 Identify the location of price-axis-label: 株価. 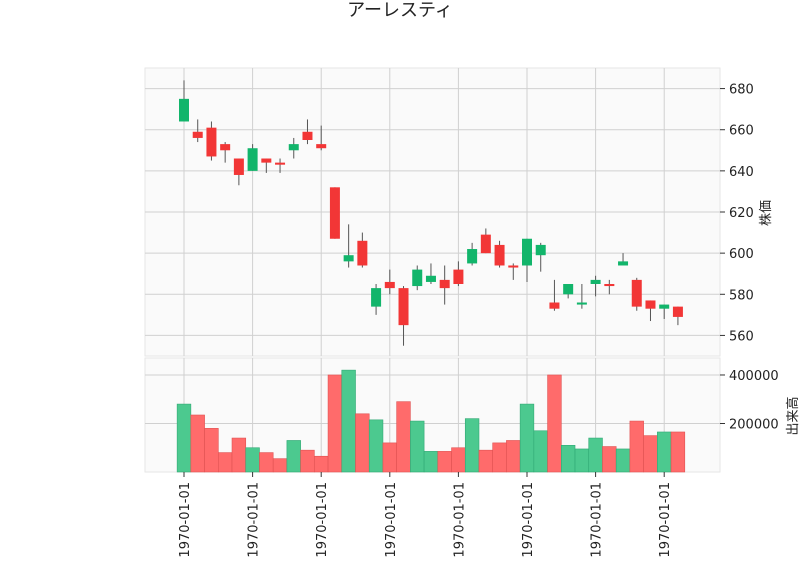
(766, 213).